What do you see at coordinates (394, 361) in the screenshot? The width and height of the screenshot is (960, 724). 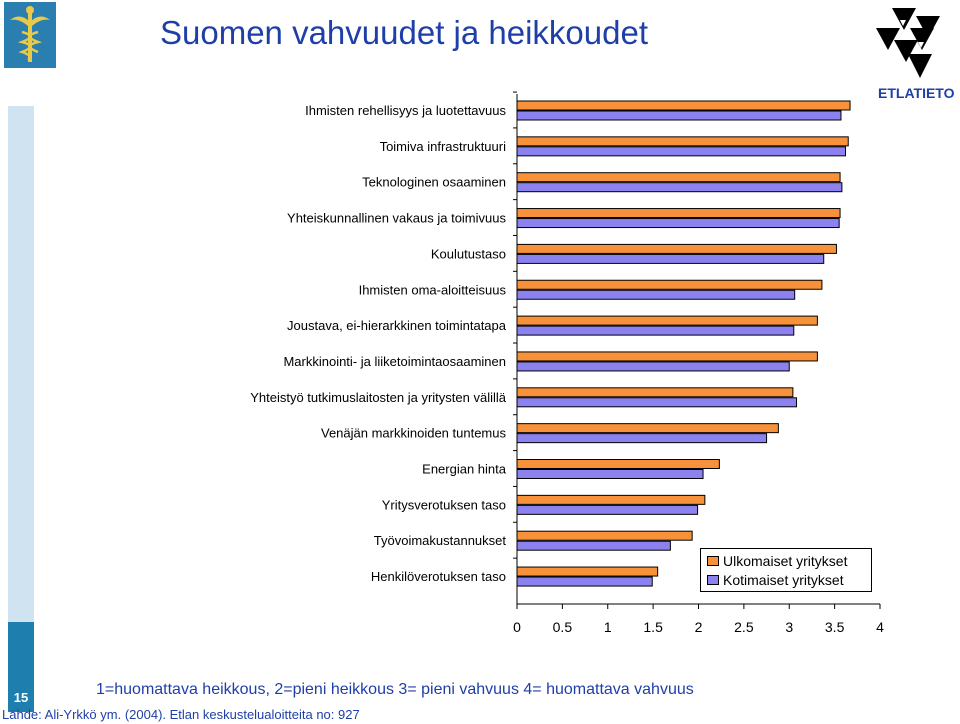 I see `category-label: Markkinointi- ja liiketoimintaosaaminen` at bounding box center [394, 361].